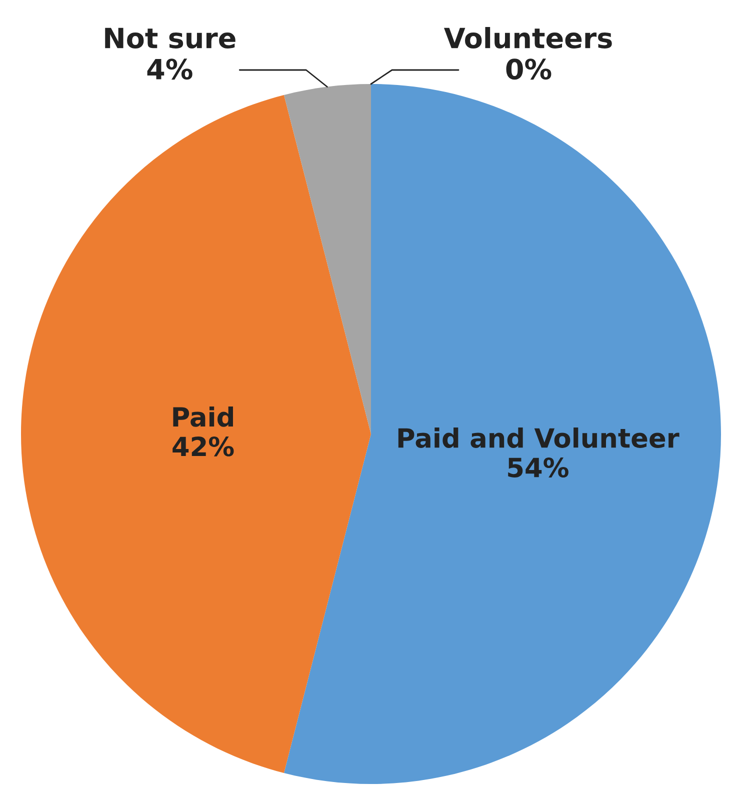  What do you see at coordinates (529, 69) in the screenshot?
I see `text: 0%` at bounding box center [529, 69].